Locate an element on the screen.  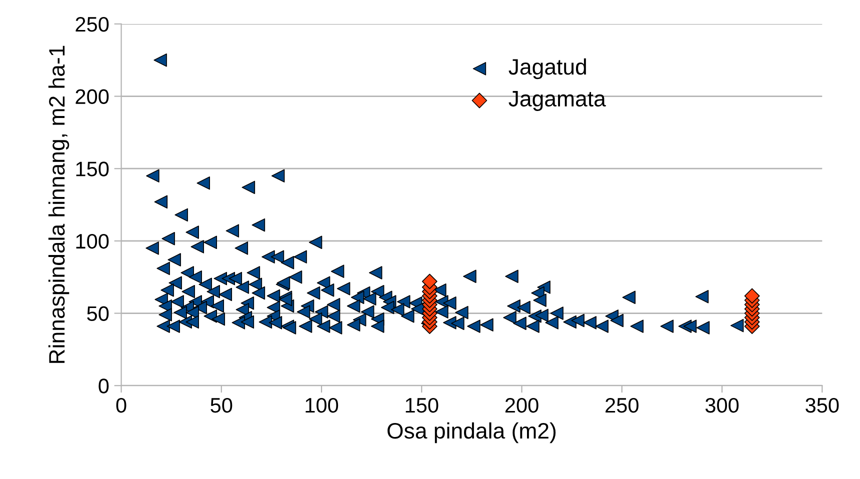
legend-label: Jagamata is located at coordinates (557, 101).